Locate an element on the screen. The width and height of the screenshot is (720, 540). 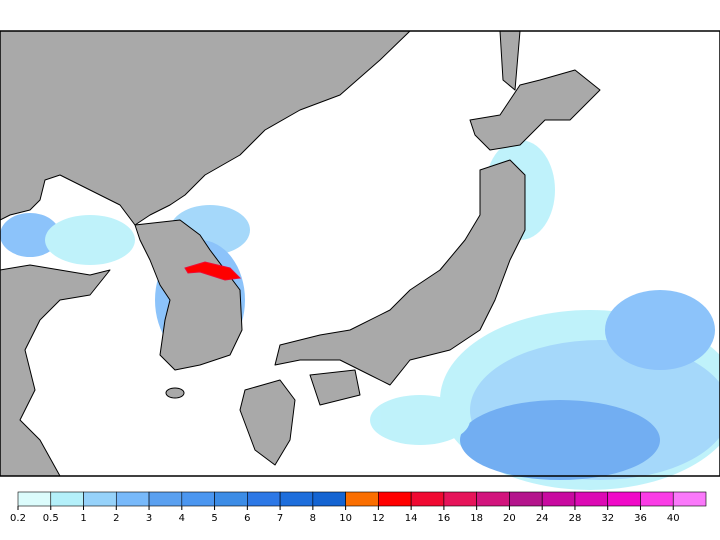
colorbar-label: 1 is located at coordinates (83, 518).